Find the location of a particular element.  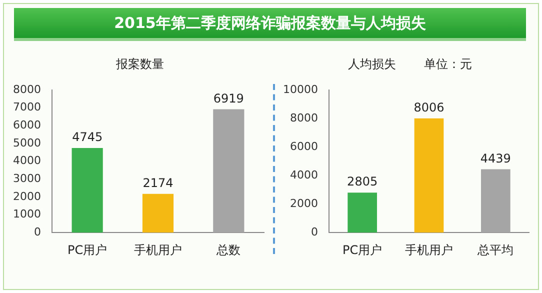

text: 单位：元 is located at coordinates (448, 64).